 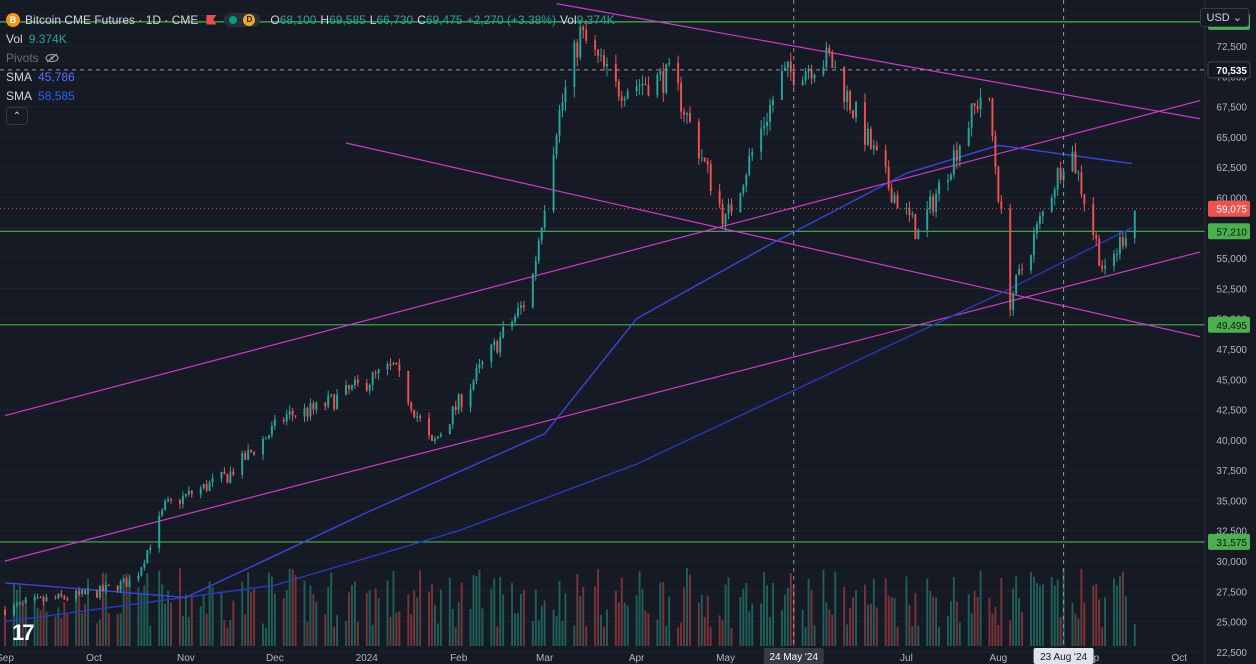 I want to click on vol-indicator-label: Vol, so click(x=14, y=38).